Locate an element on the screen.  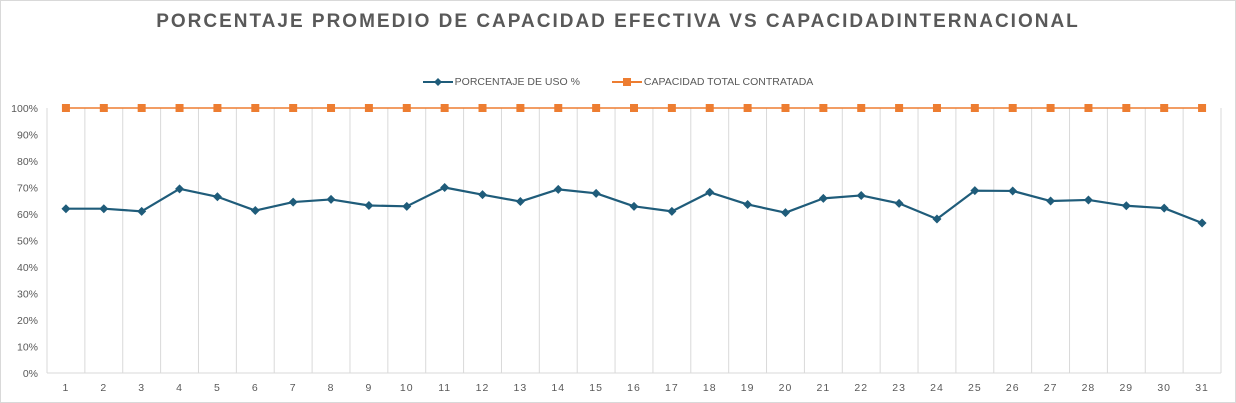
x-tick-label: 20 is located at coordinates (786, 388).